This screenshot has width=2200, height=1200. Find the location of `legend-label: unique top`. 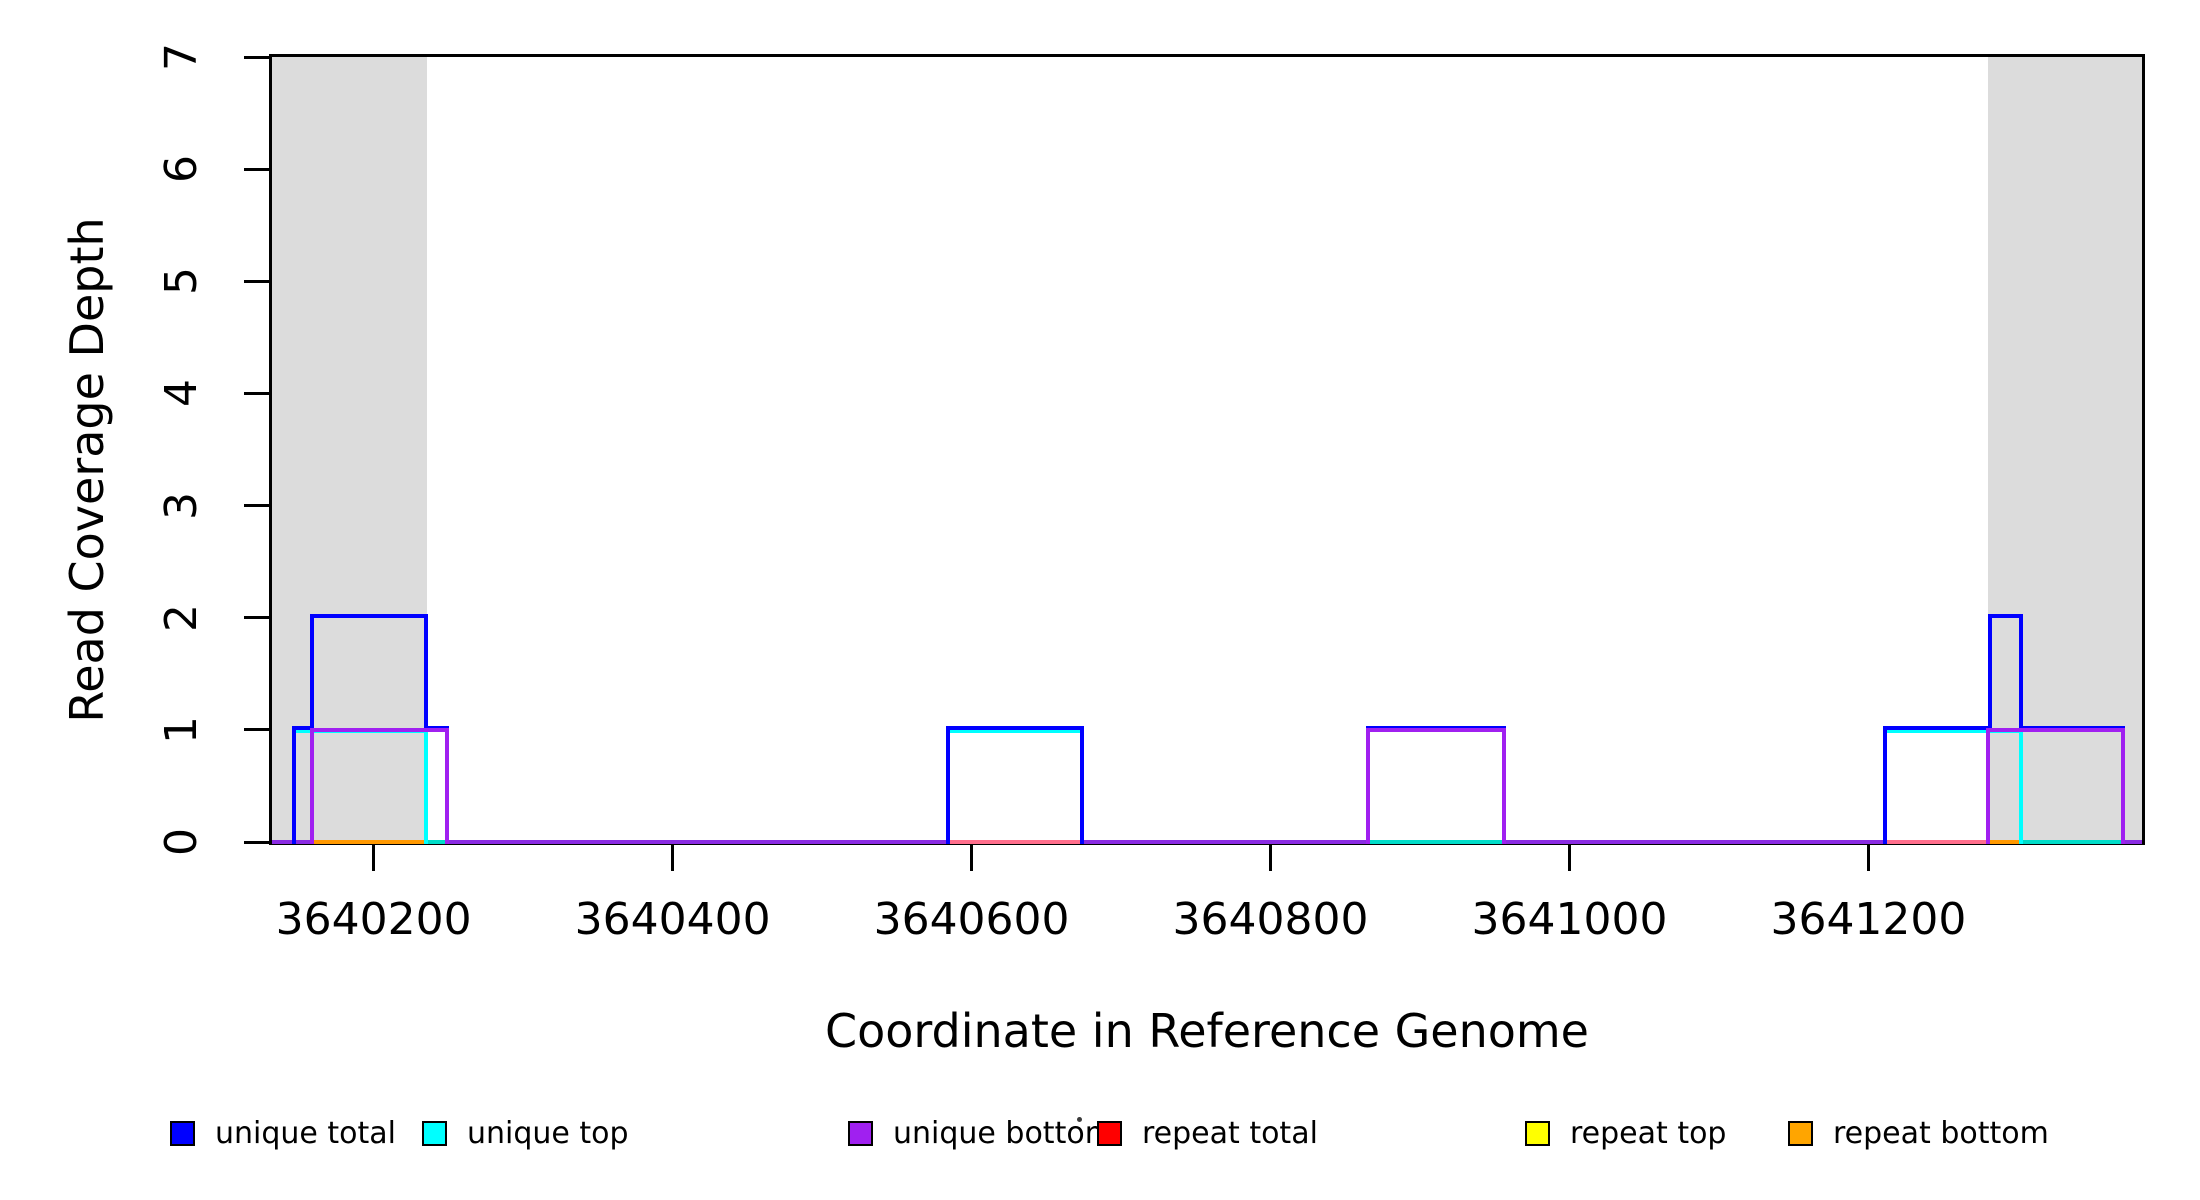

legend-label: unique top is located at coordinates (548, 1133).